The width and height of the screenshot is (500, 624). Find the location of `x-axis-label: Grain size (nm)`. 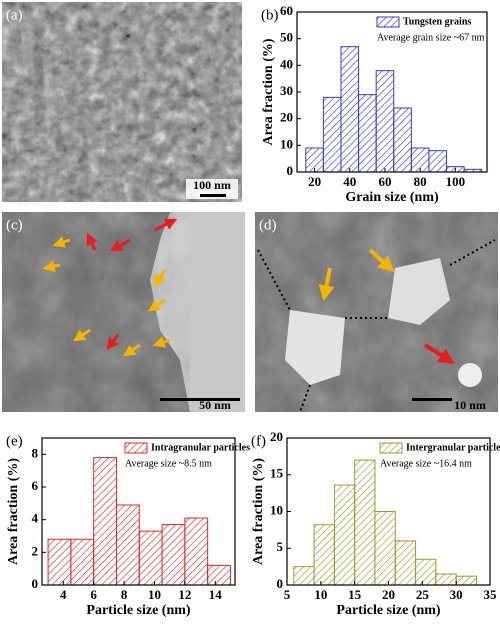

x-axis-label: Grain size (nm) is located at coordinates (392, 197).